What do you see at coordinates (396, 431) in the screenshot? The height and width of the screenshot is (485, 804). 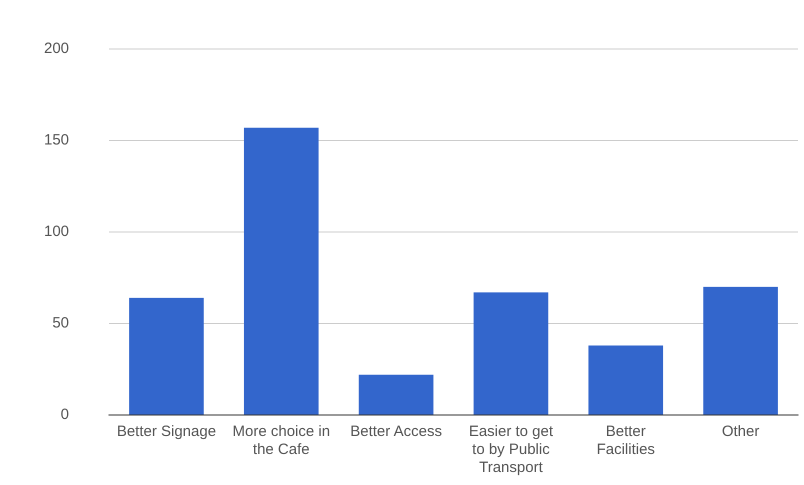 I see `x-tick-label: Better Access` at bounding box center [396, 431].